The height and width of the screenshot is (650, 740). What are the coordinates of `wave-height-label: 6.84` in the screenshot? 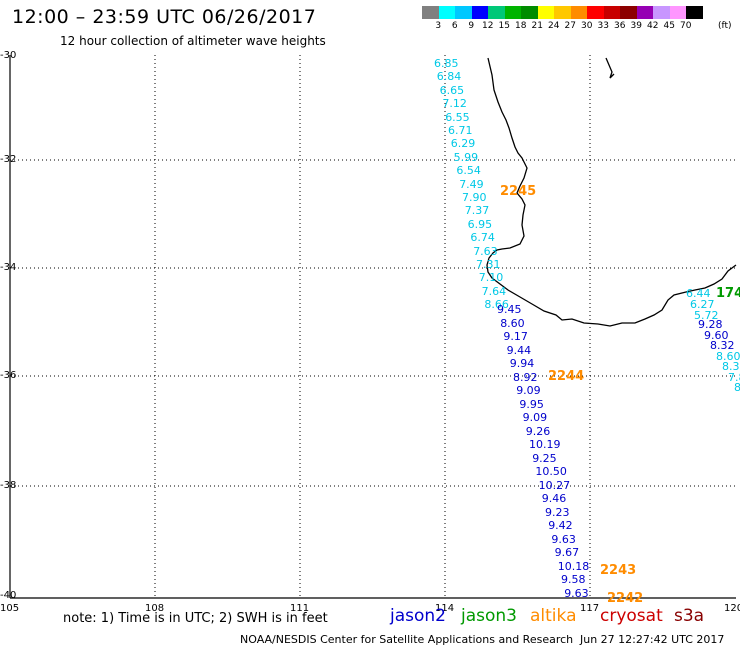 It's located at (449, 77).